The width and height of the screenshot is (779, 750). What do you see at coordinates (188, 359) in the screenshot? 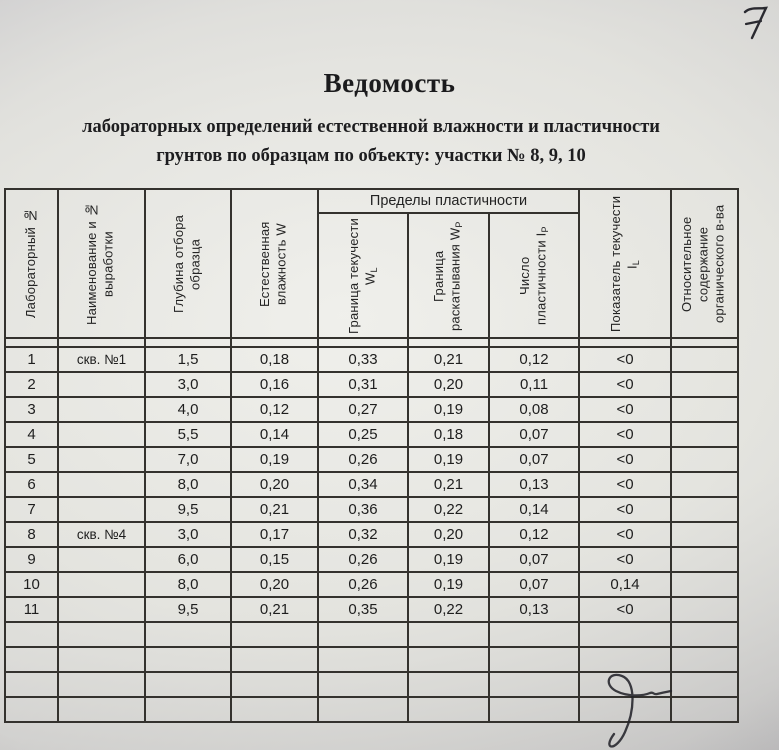
I see `table-cell: 1,5` at bounding box center [188, 359].